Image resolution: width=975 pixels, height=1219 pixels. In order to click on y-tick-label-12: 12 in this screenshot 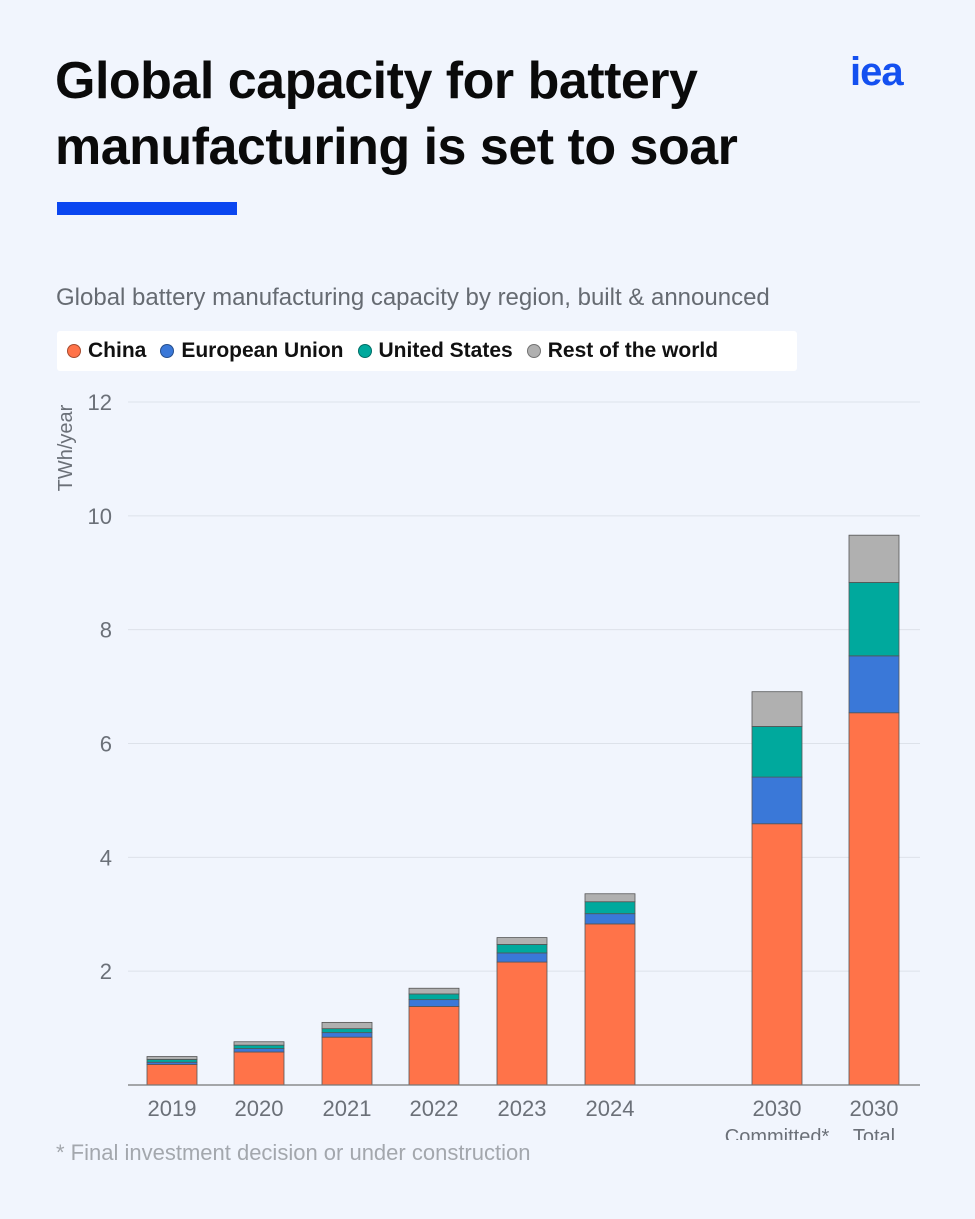, I will do `click(100, 402)`.